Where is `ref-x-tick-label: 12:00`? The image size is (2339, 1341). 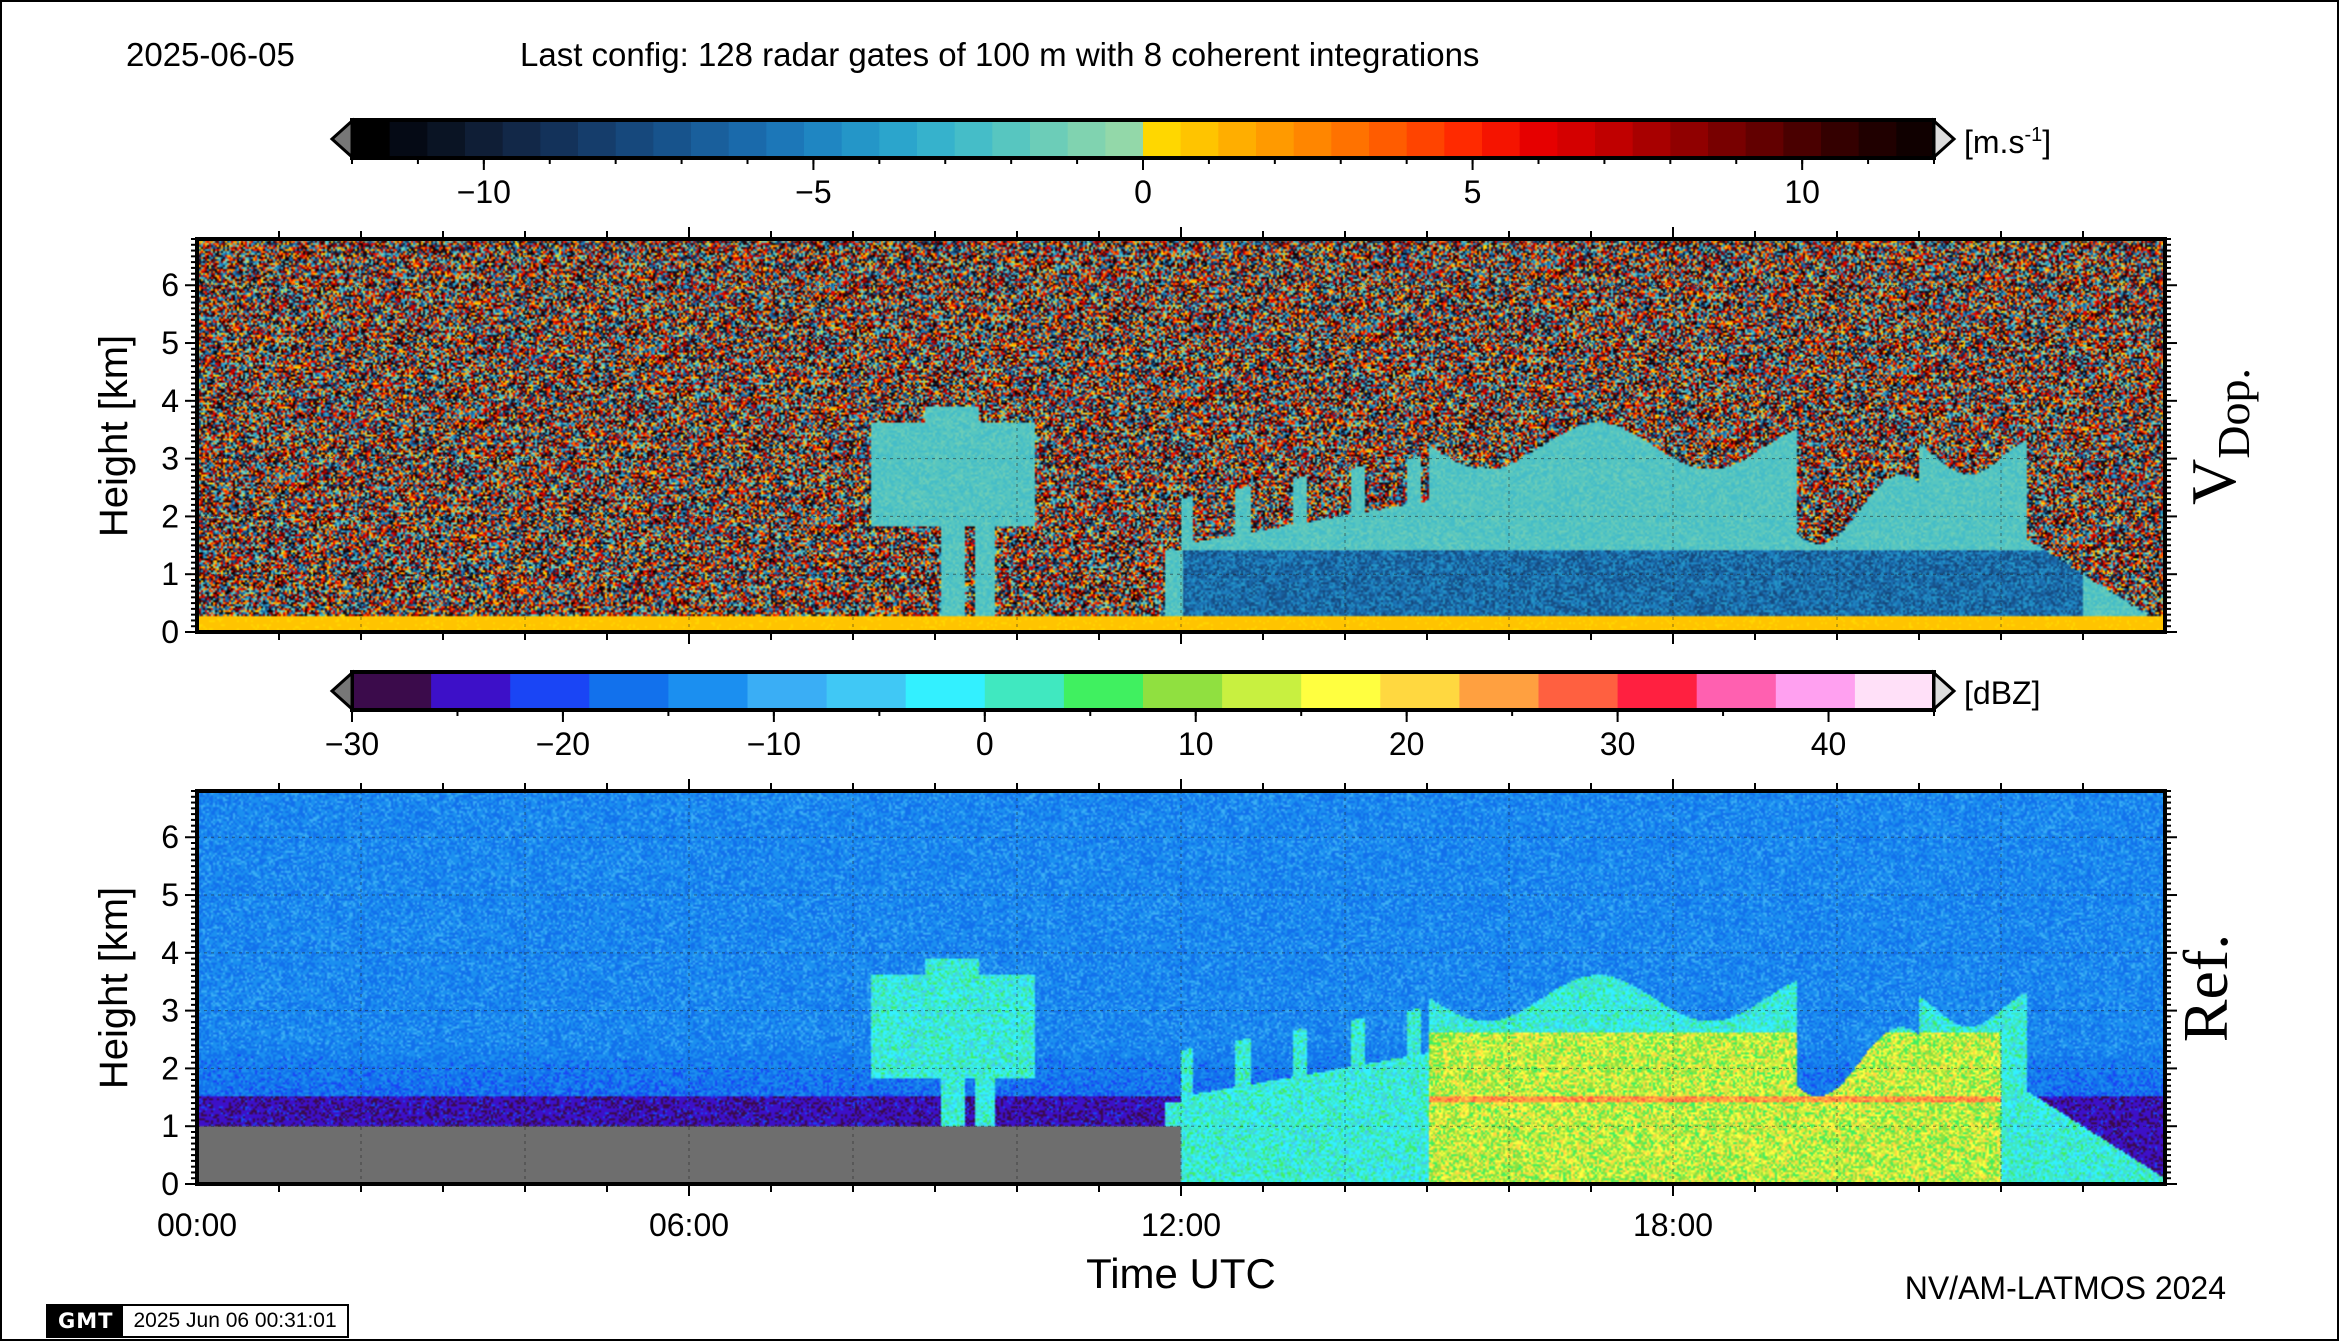
ref-x-tick-label: 12:00 is located at coordinates (1181, 1225).